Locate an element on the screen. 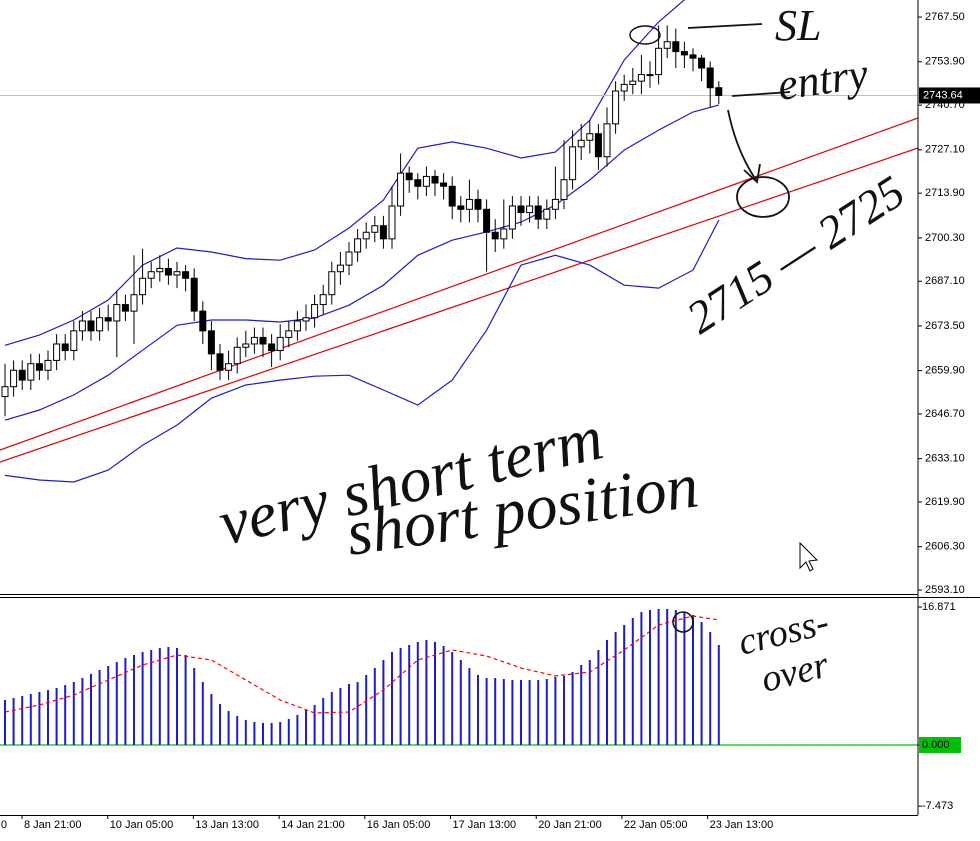 This screenshot has height=841, width=980. y-tick-label: 2606.30 is located at coordinates (945, 547).